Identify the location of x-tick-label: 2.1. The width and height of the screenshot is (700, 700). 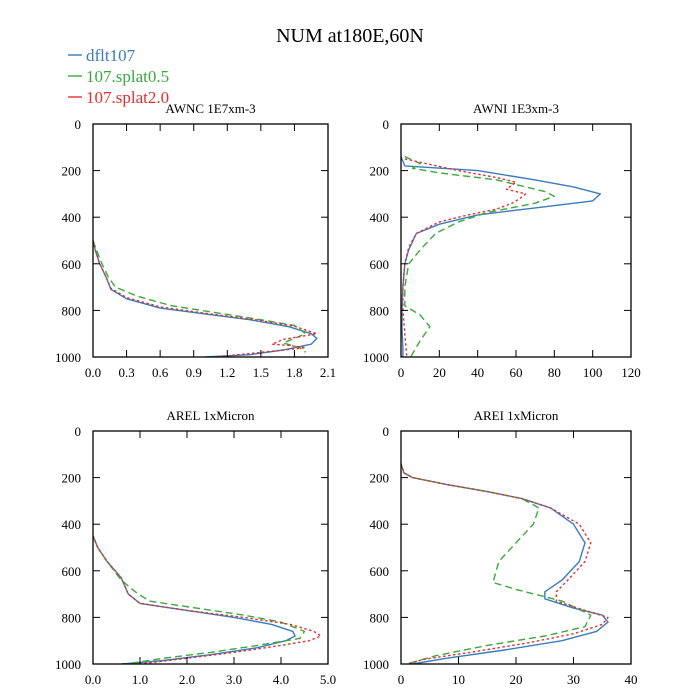
(328, 372).